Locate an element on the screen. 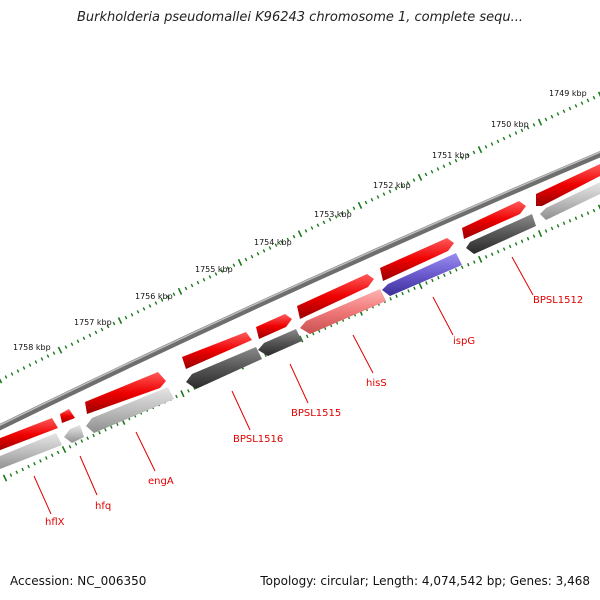 The image size is (600, 600). kbp-label-1757: 1757 kbp is located at coordinates (93, 322).